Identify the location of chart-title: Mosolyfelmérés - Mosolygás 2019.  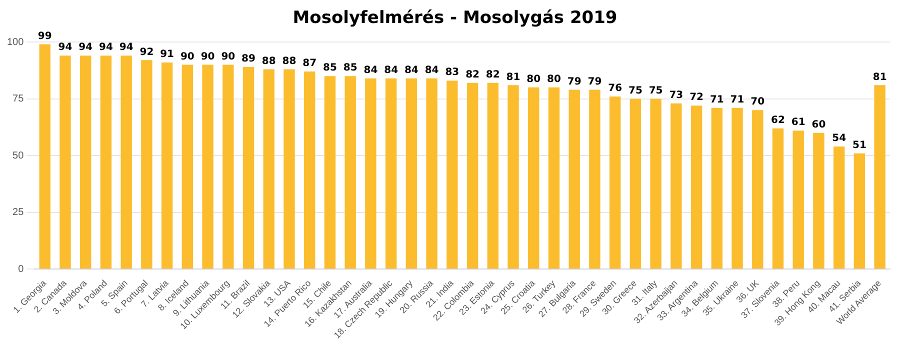
(455, 18).